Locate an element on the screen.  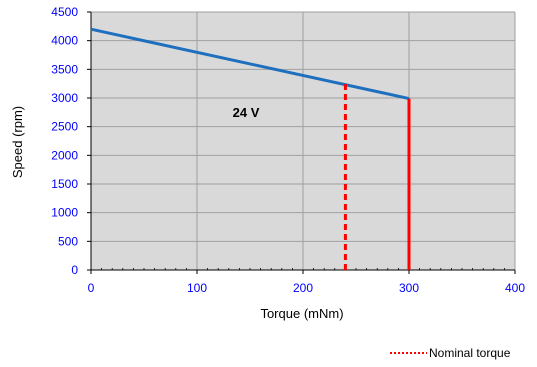
y-tick-label: 3500 is located at coordinates (64, 69).